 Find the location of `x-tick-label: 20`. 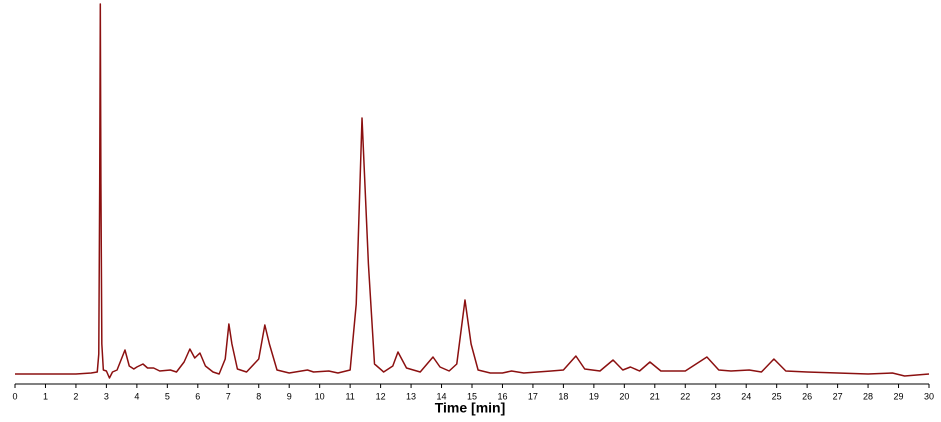

x-tick-label: 20 is located at coordinates (624, 396).